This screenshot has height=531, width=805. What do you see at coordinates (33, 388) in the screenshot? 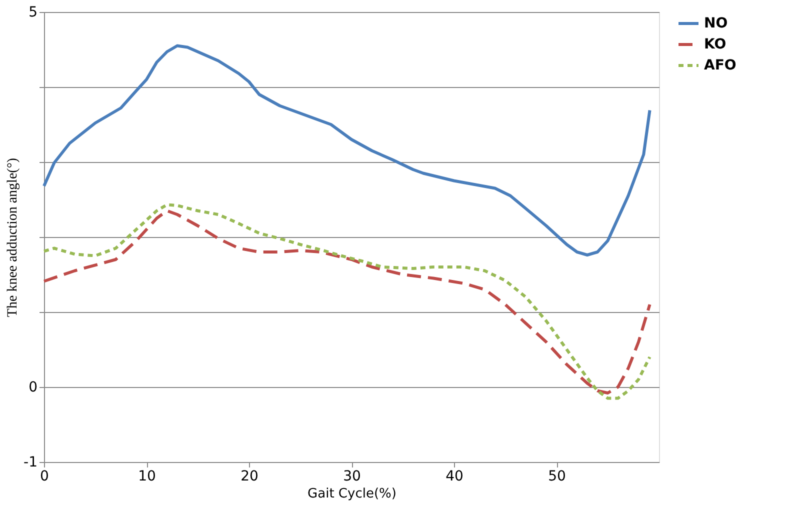
I see `y-tick-label: 0` at bounding box center [33, 388].